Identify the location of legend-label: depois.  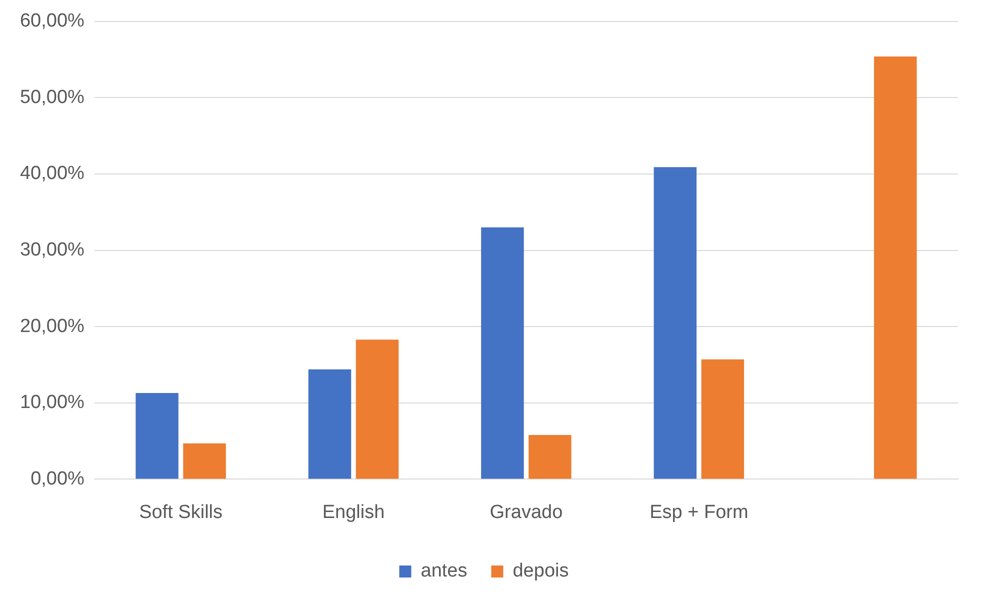
(540, 571).